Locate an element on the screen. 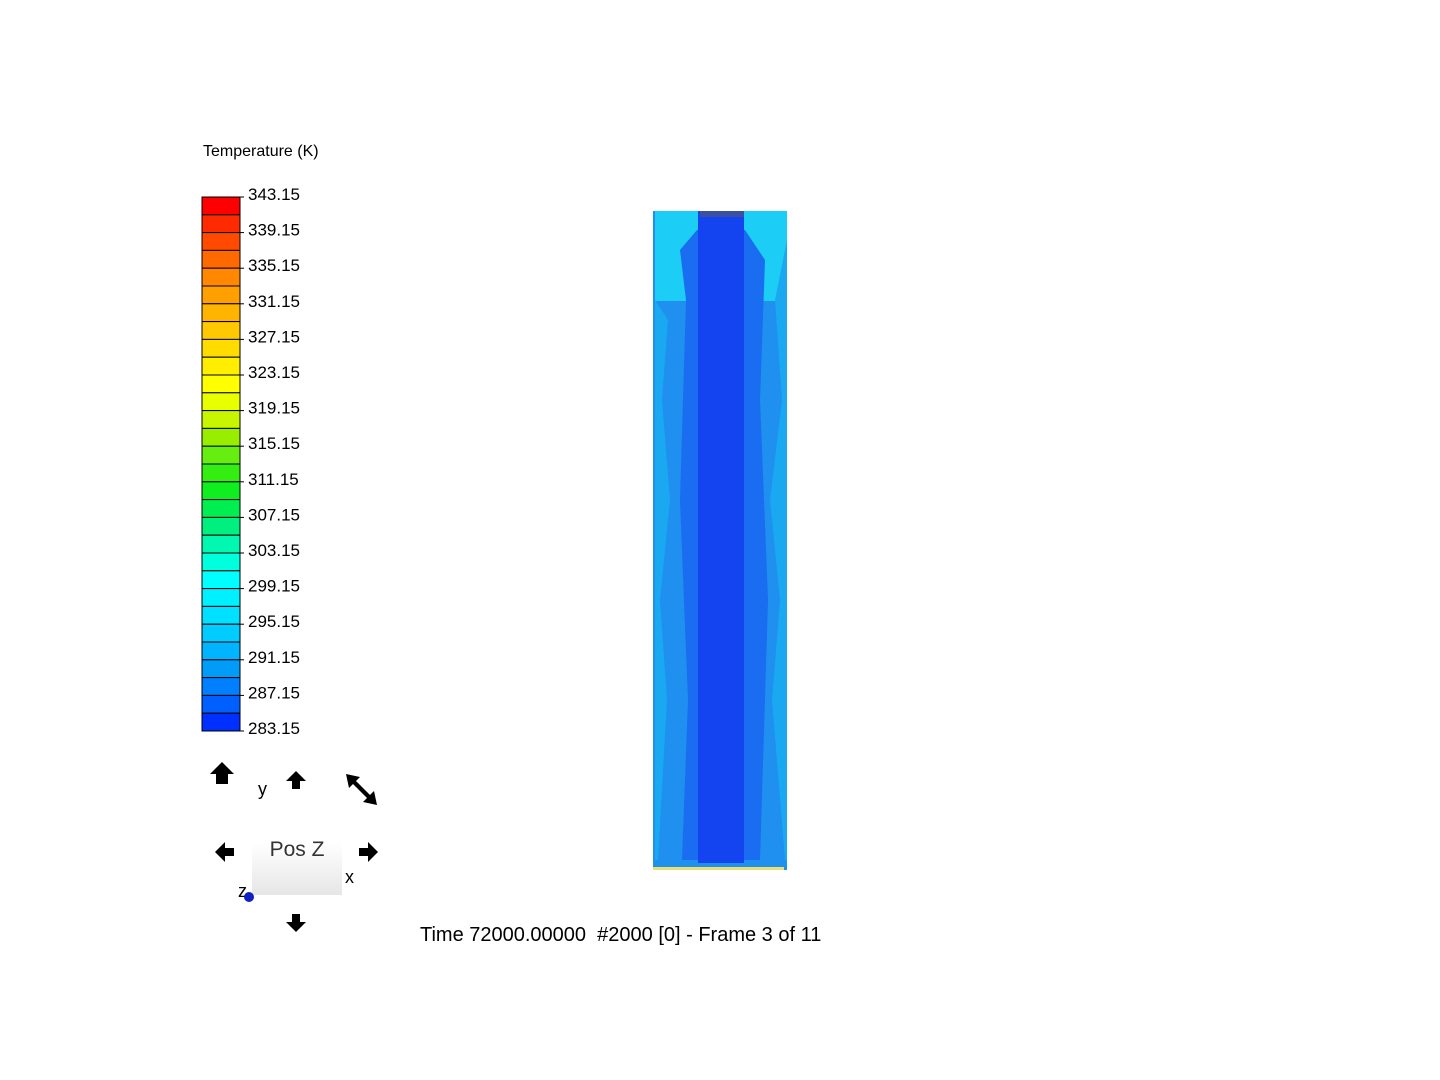 This screenshot has height=1080, width=1440. tick-label: 335.15 is located at coordinates (274, 265).